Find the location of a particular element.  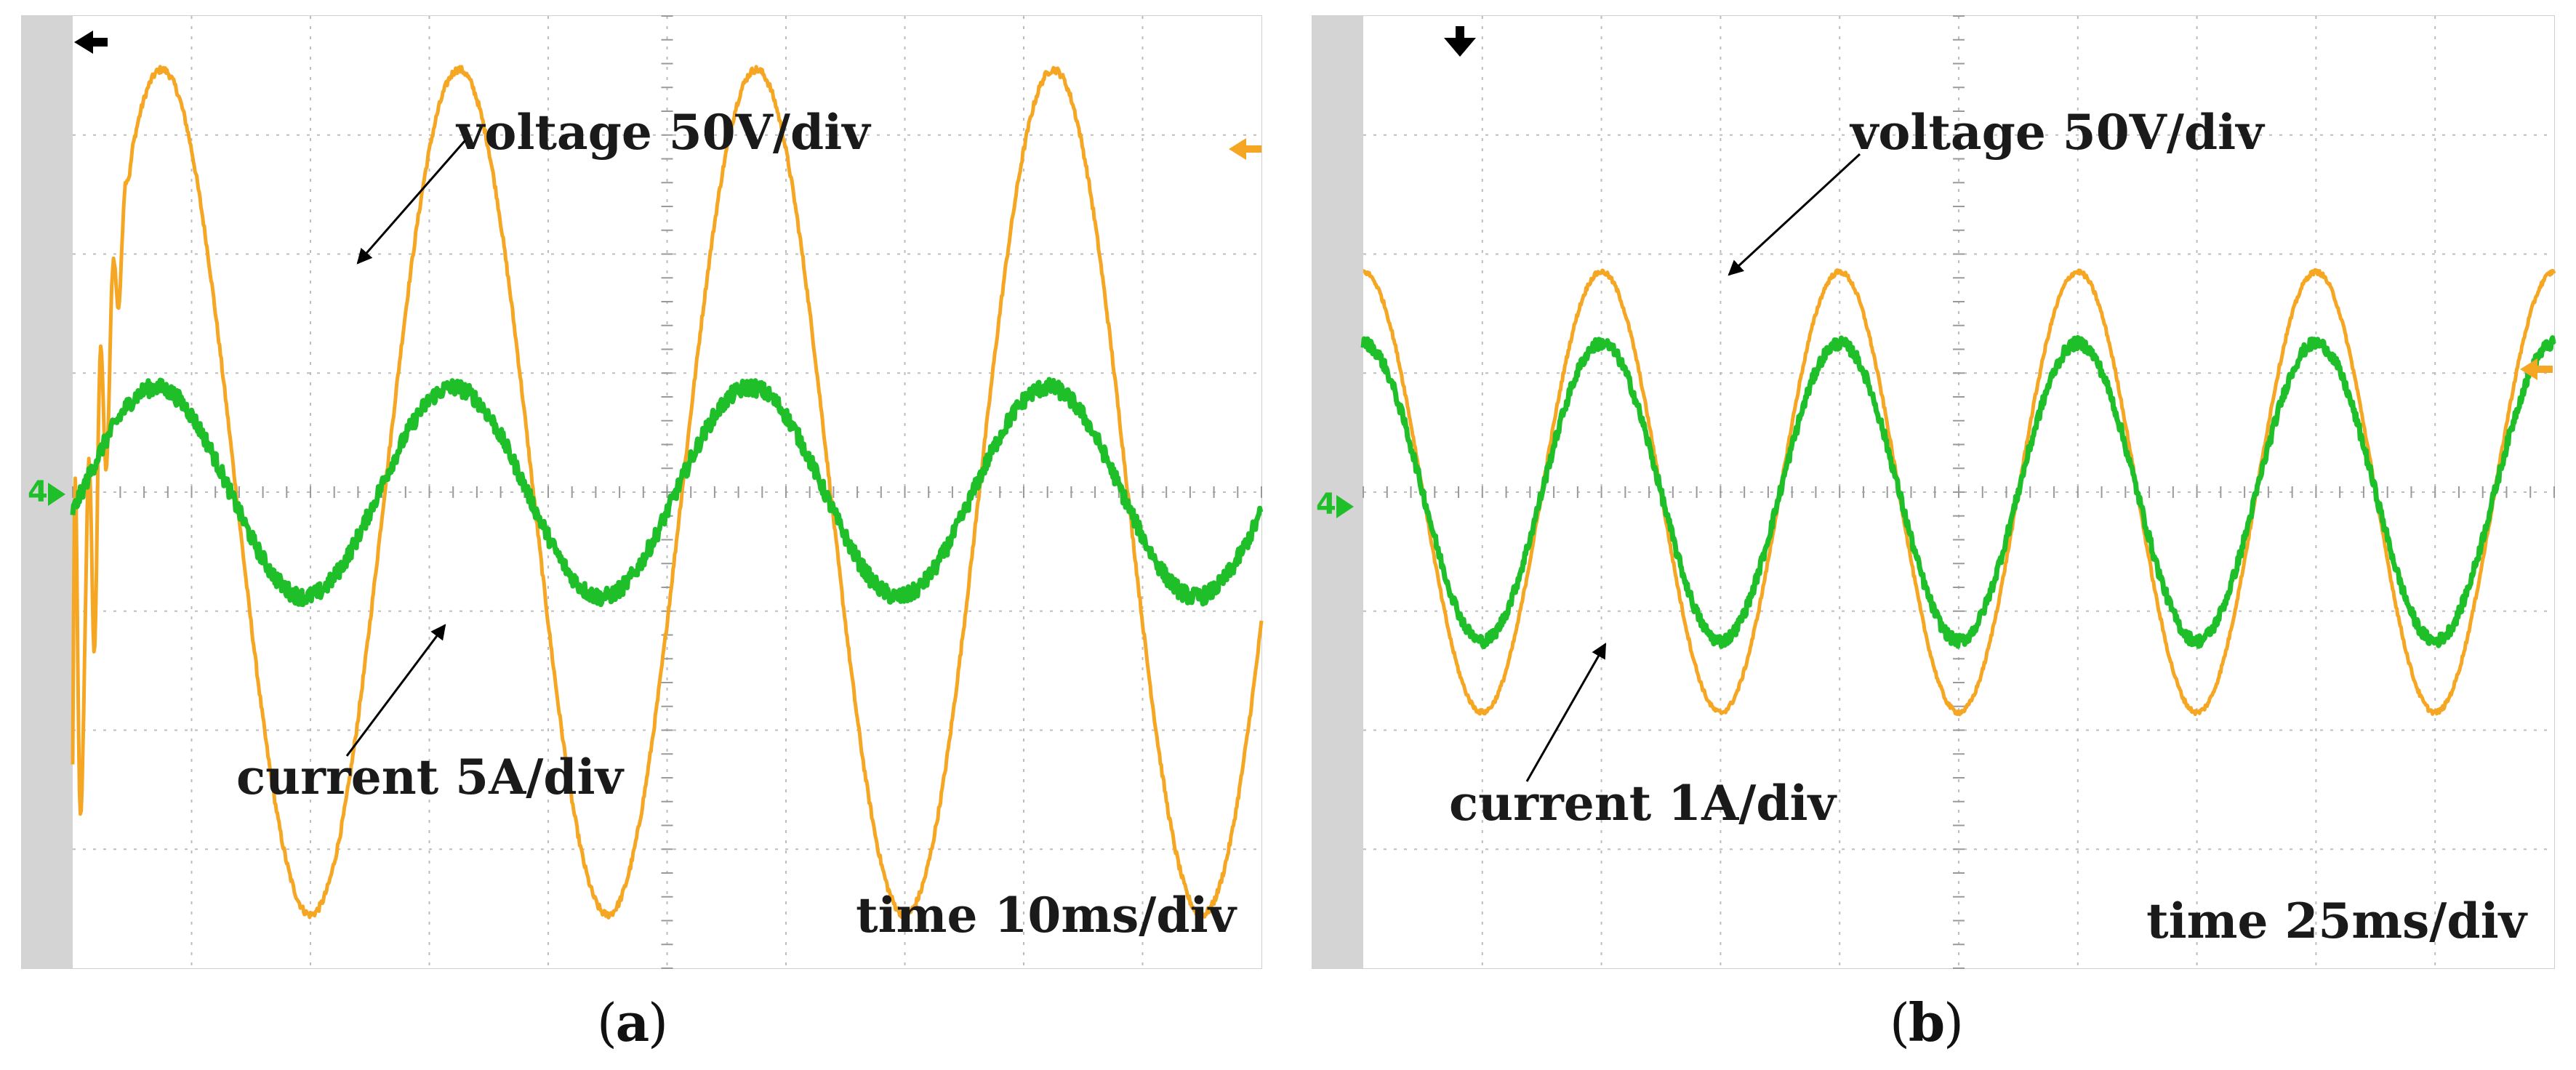

caption-b-letter: b is located at coordinates (1927, 1022).